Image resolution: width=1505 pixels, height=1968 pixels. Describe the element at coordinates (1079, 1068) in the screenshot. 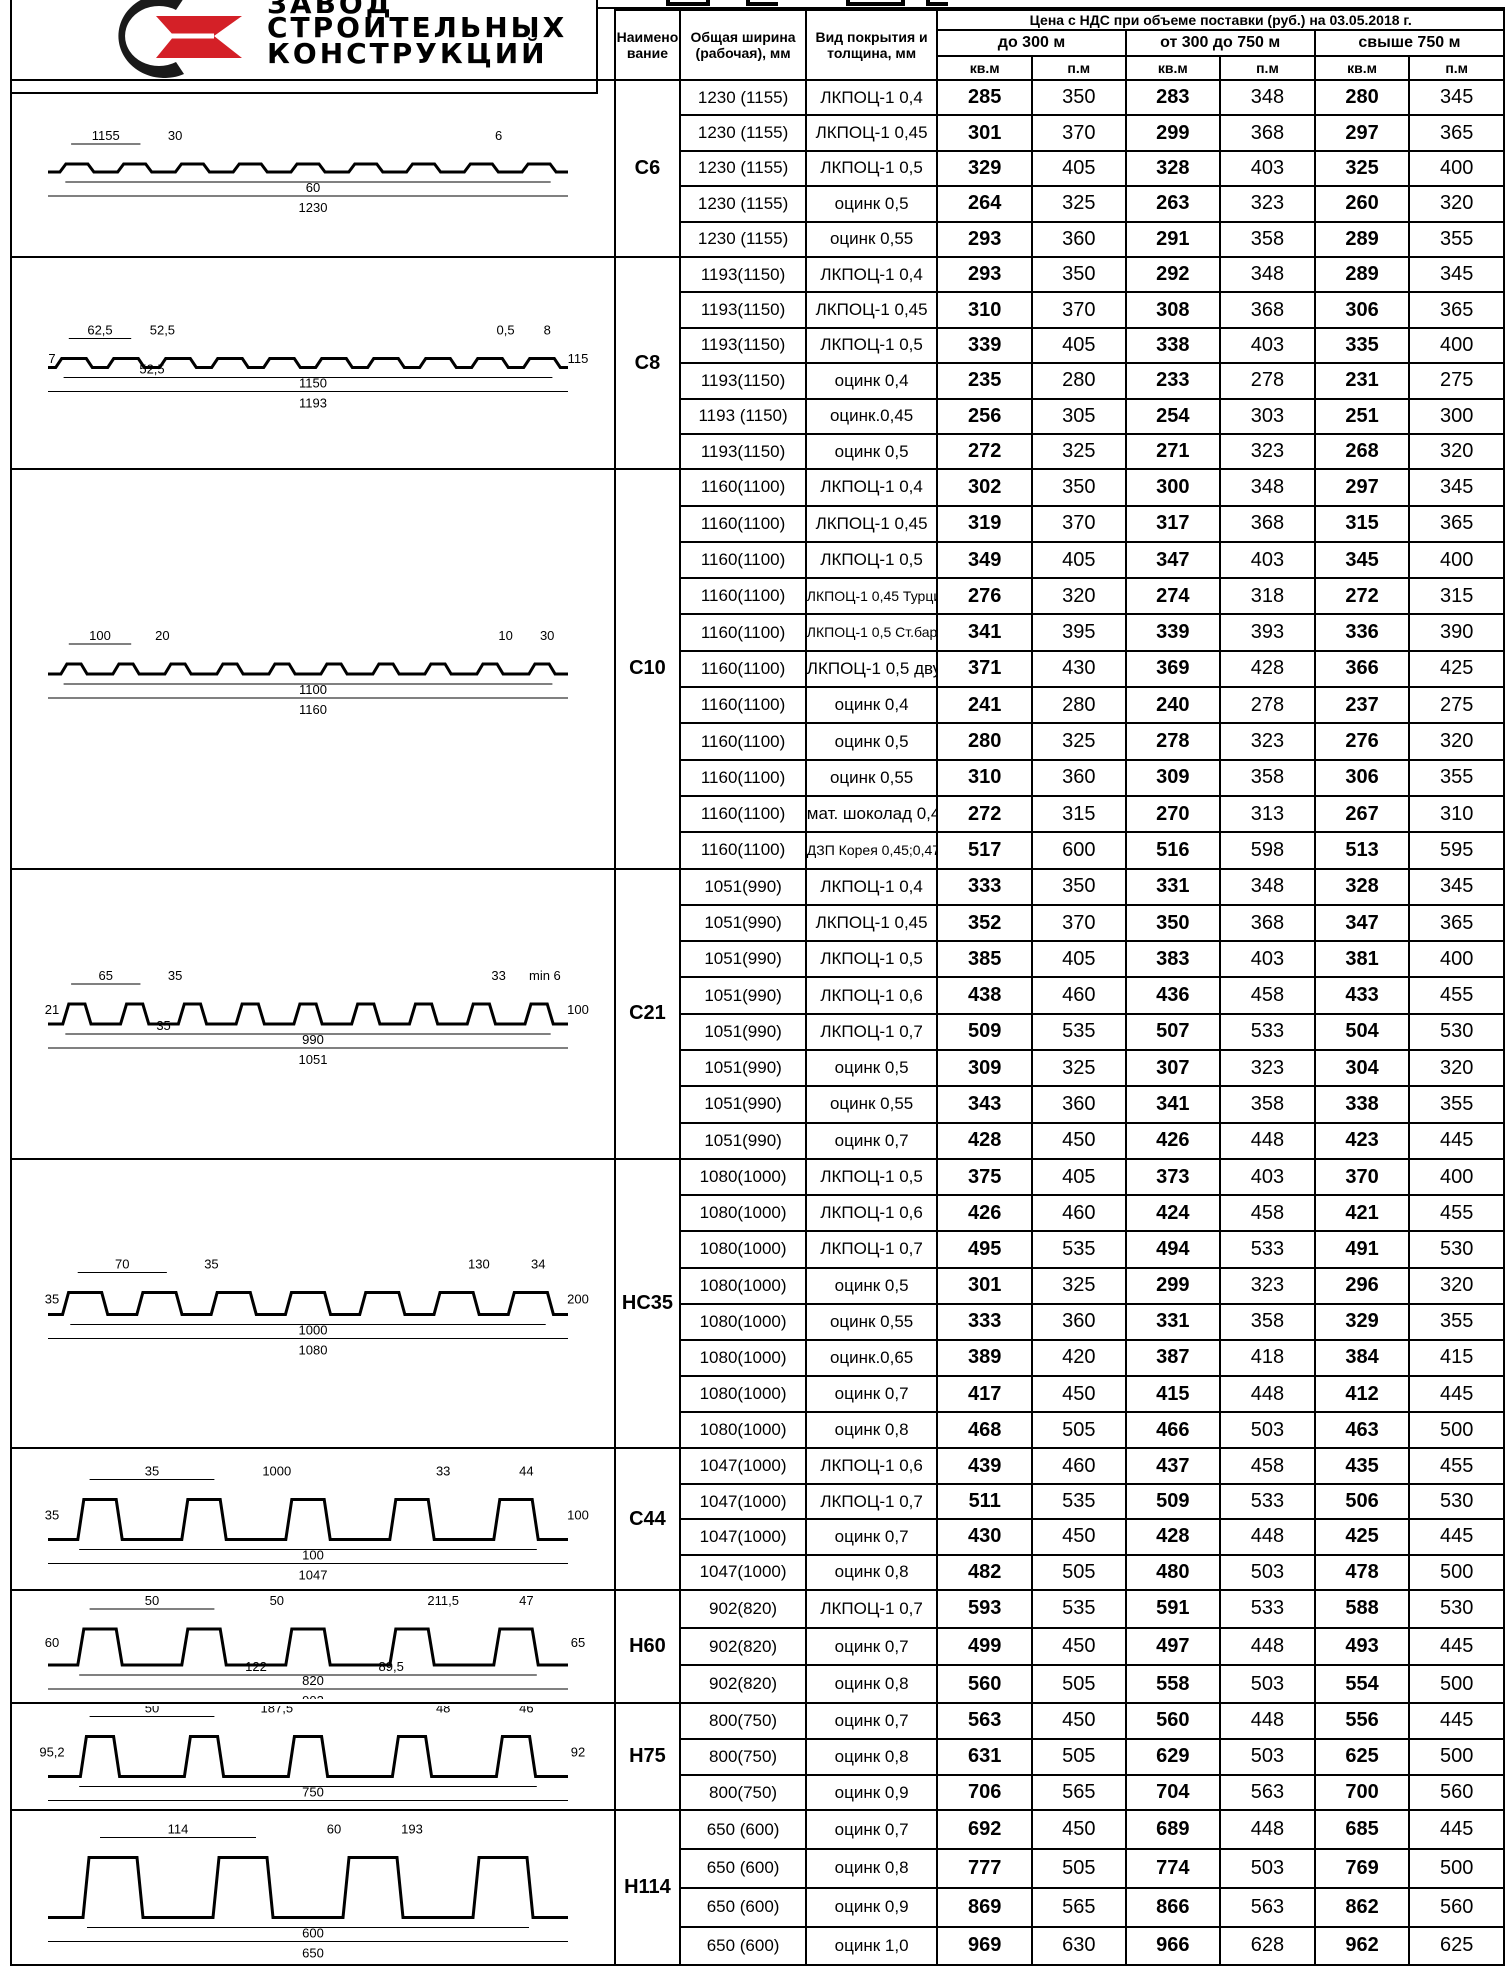

I see `price-lm-cell: 325` at that location.